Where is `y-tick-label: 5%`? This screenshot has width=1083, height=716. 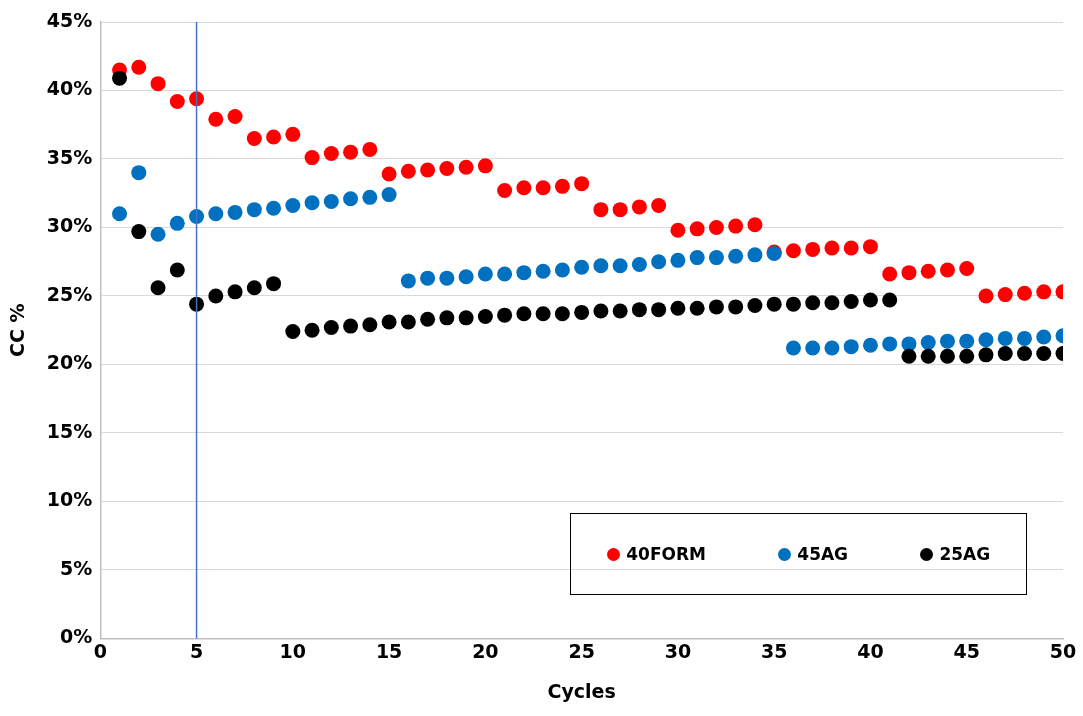 y-tick-label: 5% is located at coordinates (76, 567).